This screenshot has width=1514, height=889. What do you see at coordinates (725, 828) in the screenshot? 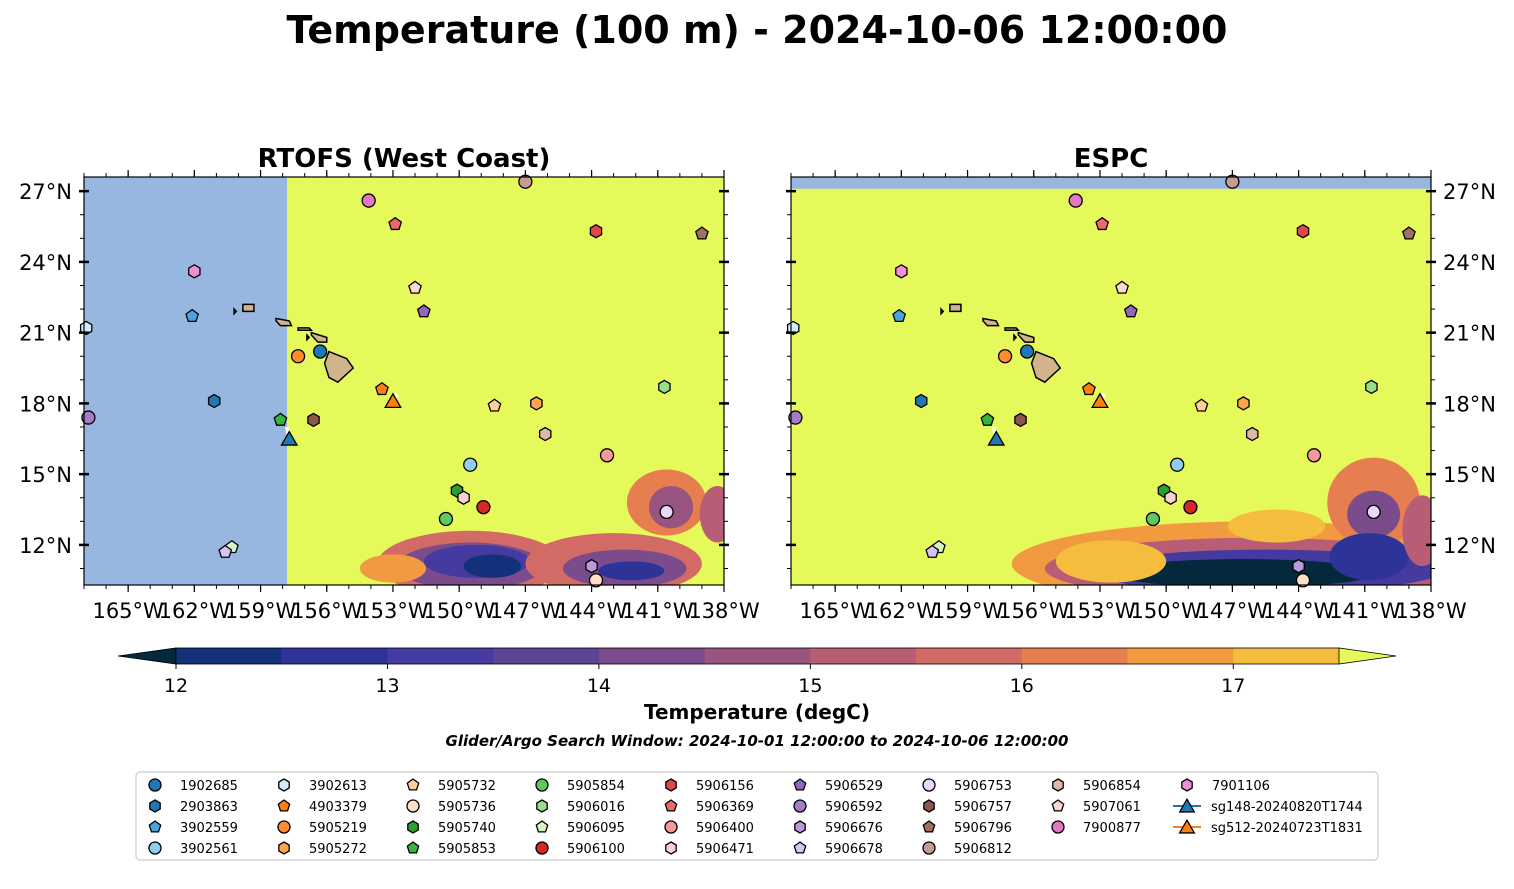
I see `legend-label: 5906400` at bounding box center [725, 828].